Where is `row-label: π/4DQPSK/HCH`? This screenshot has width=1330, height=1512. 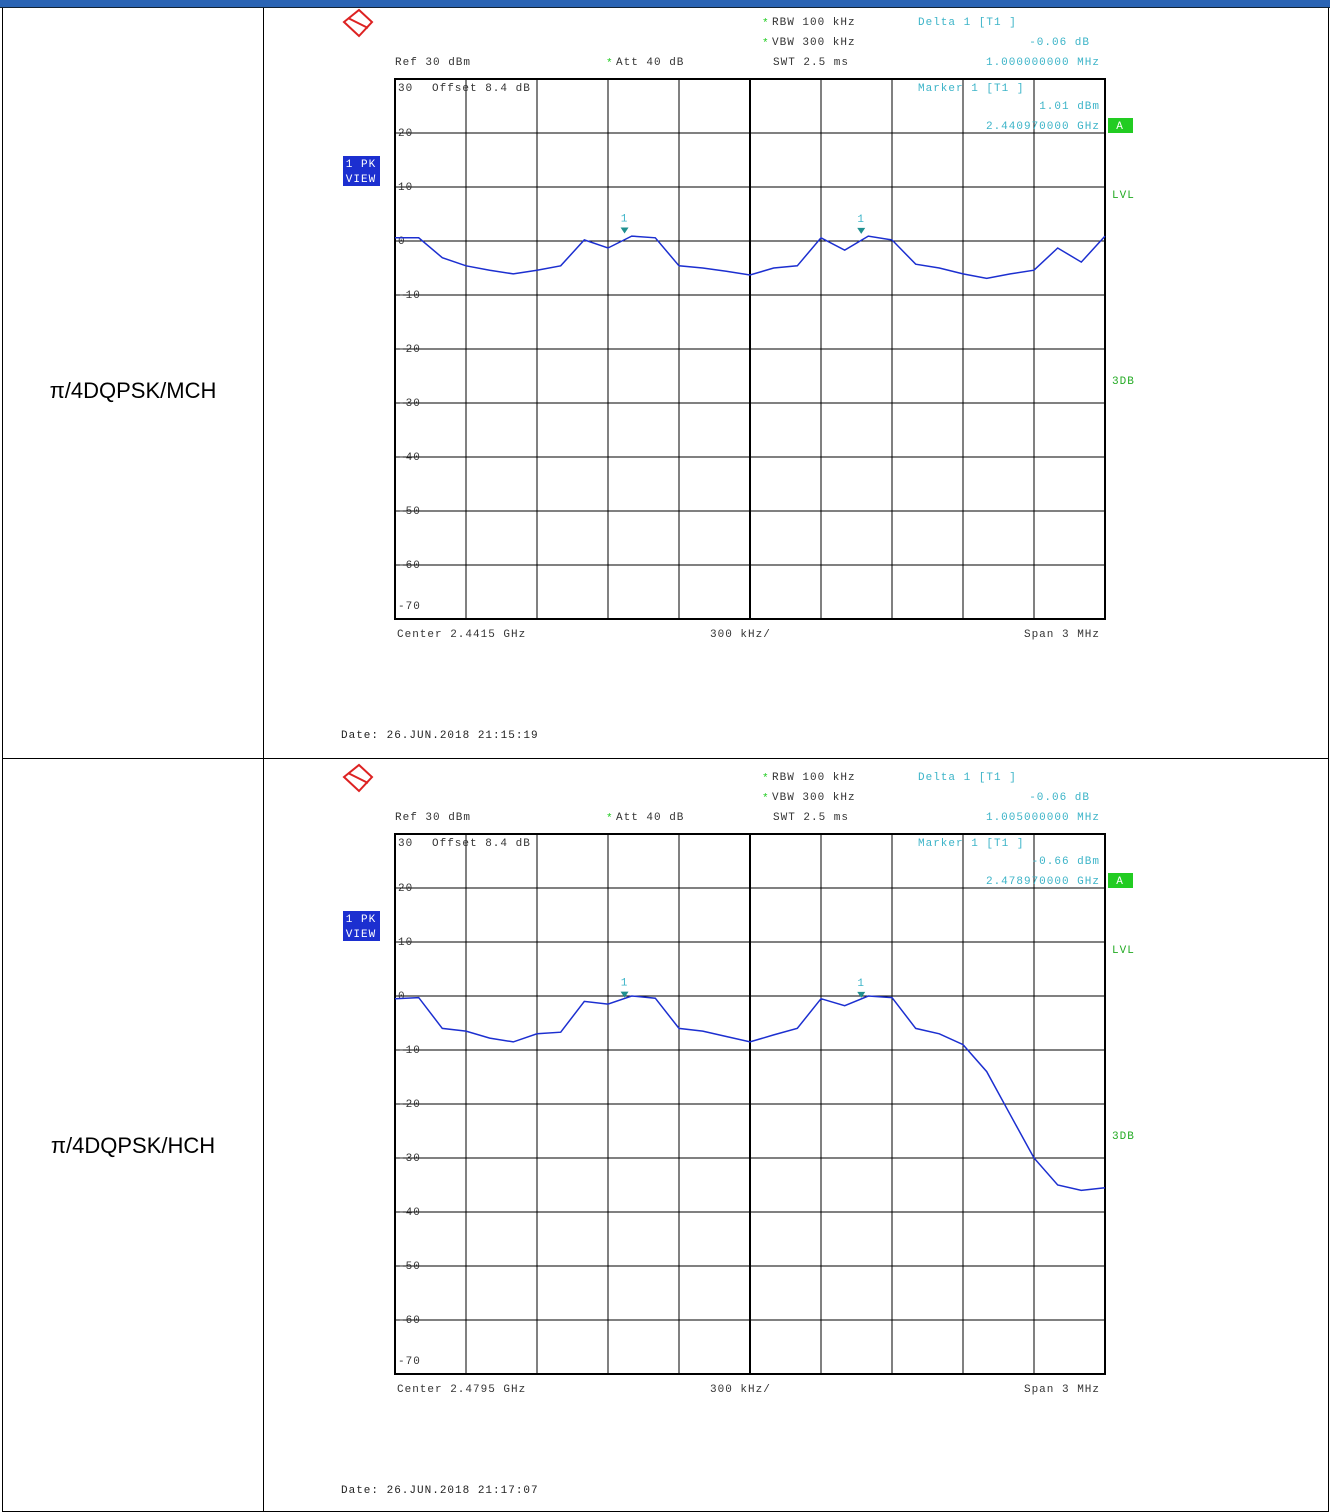
row-label: π/4DQPSK/HCH is located at coordinates (133, 1145).